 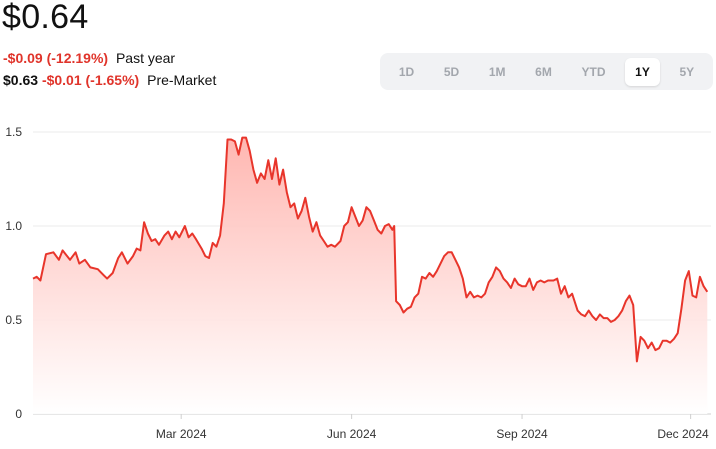 What do you see at coordinates (406, 71) in the screenshot?
I see `range-1d-button: 1D` at bounding box center [406, 71].